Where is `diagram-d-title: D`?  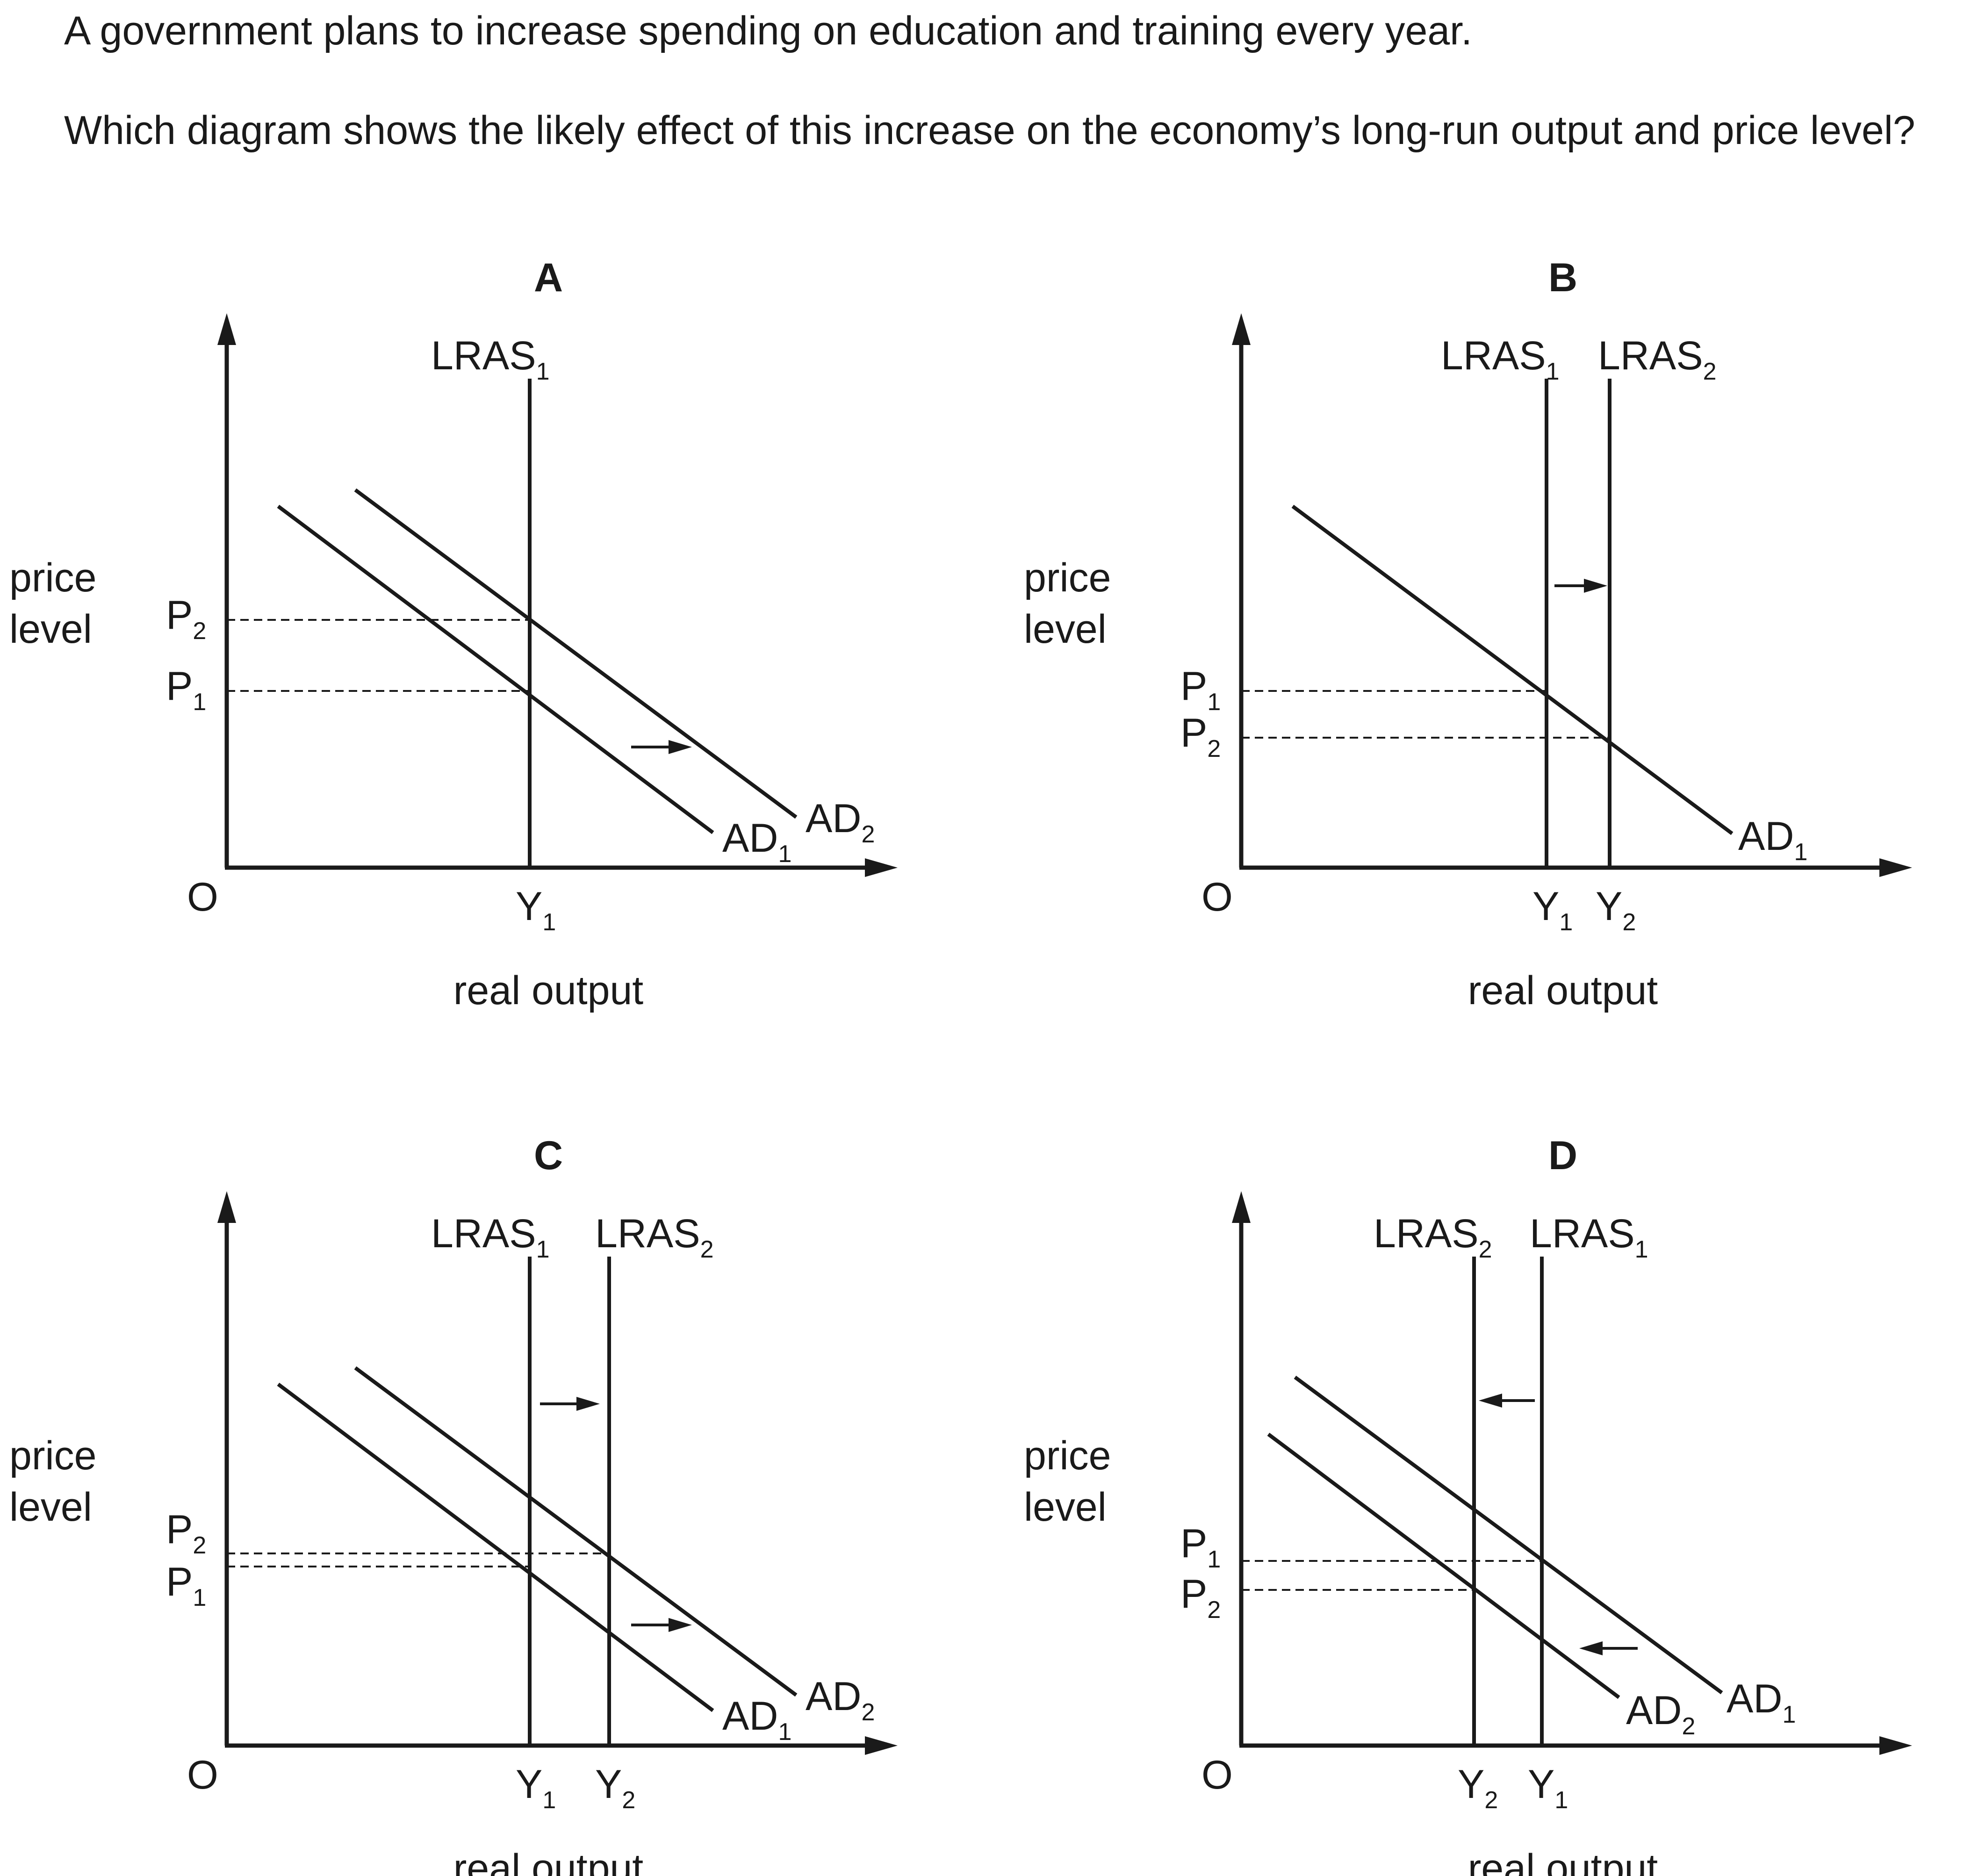
diagram-d-title: D is located at coordinates (1562, 1155).